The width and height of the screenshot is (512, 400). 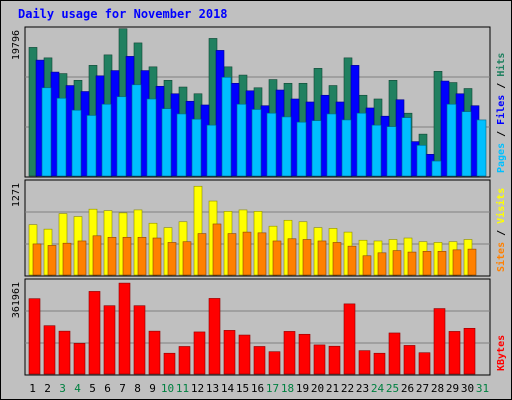 I want to click on legend-hits: Hits, so click(x=501, y=65).